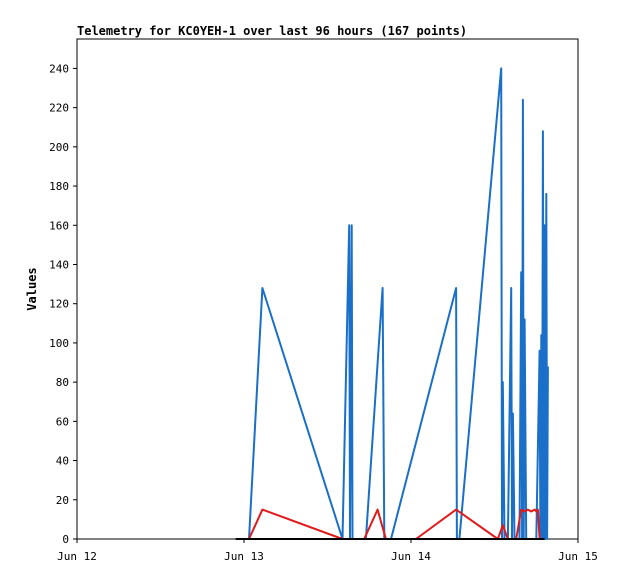 The height and width of the screenshot is (584, 618). I want to click on y-tick-label: 220, so click(59, 108).